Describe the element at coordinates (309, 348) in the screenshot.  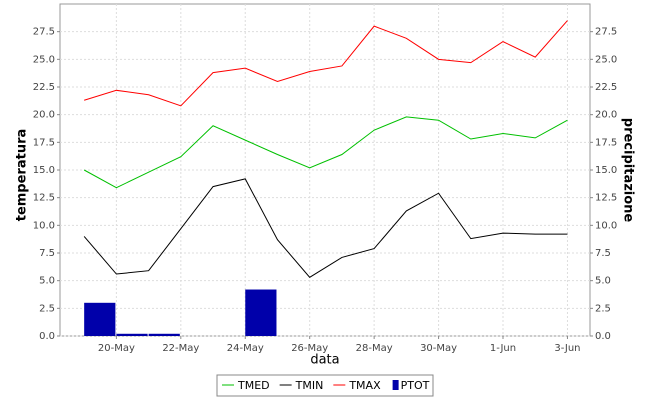
I see `x-tick-label: 26-May` at that location.